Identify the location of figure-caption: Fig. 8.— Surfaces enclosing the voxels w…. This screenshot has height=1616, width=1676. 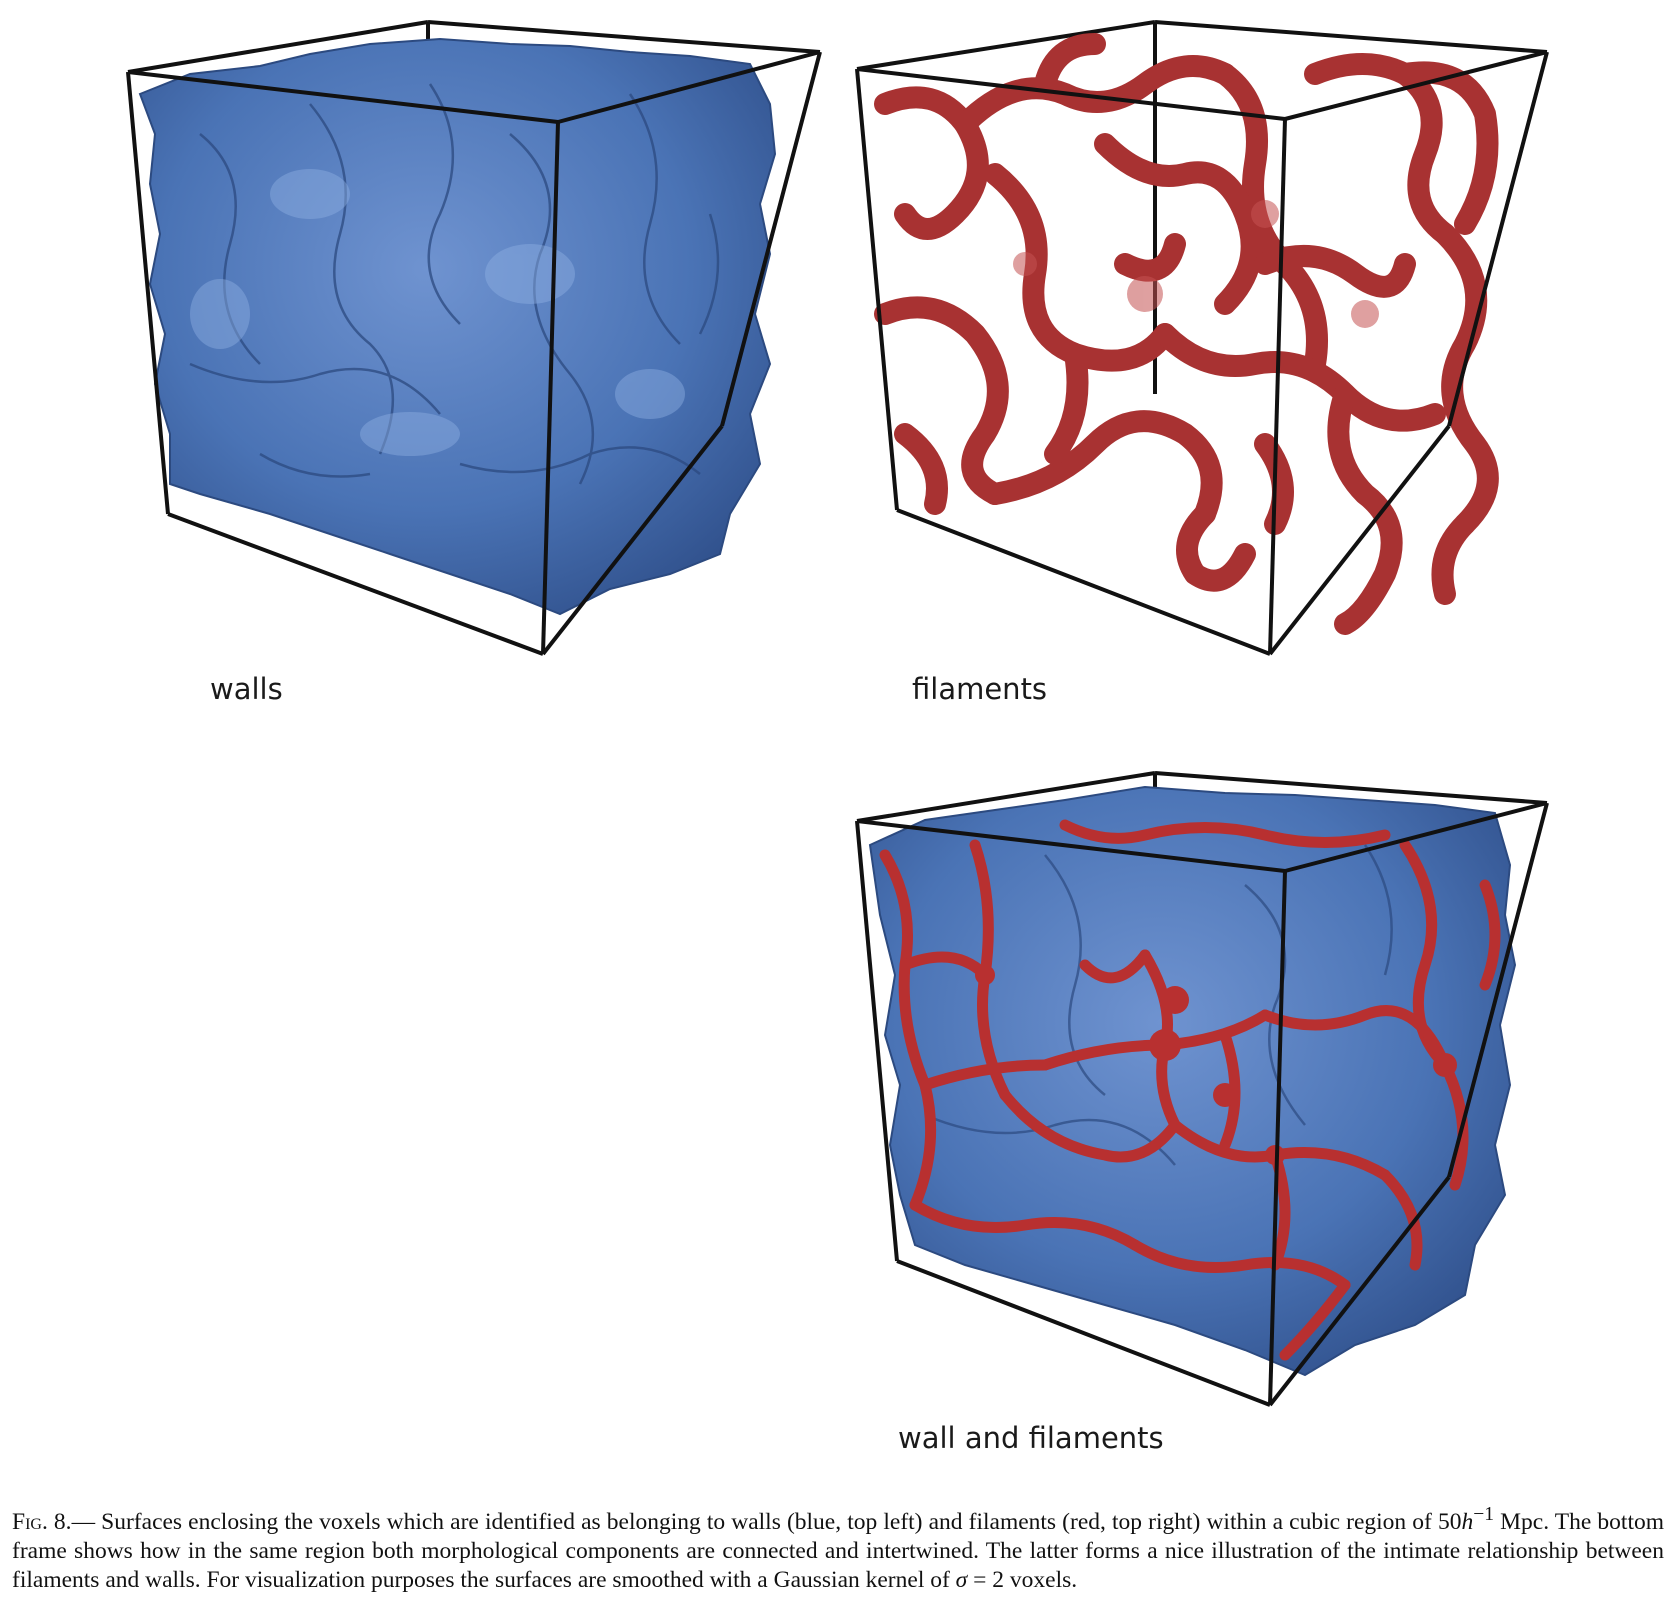
(838, 1547).